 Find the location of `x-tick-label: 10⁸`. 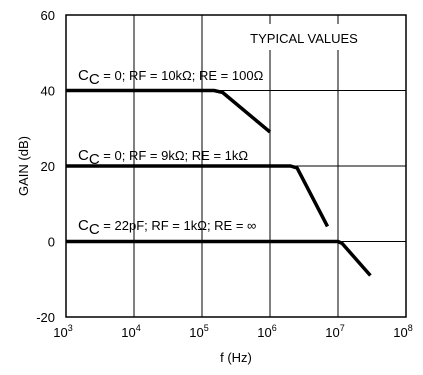

x-tick-label: 10⁸ is located at coordinates (402, 331).